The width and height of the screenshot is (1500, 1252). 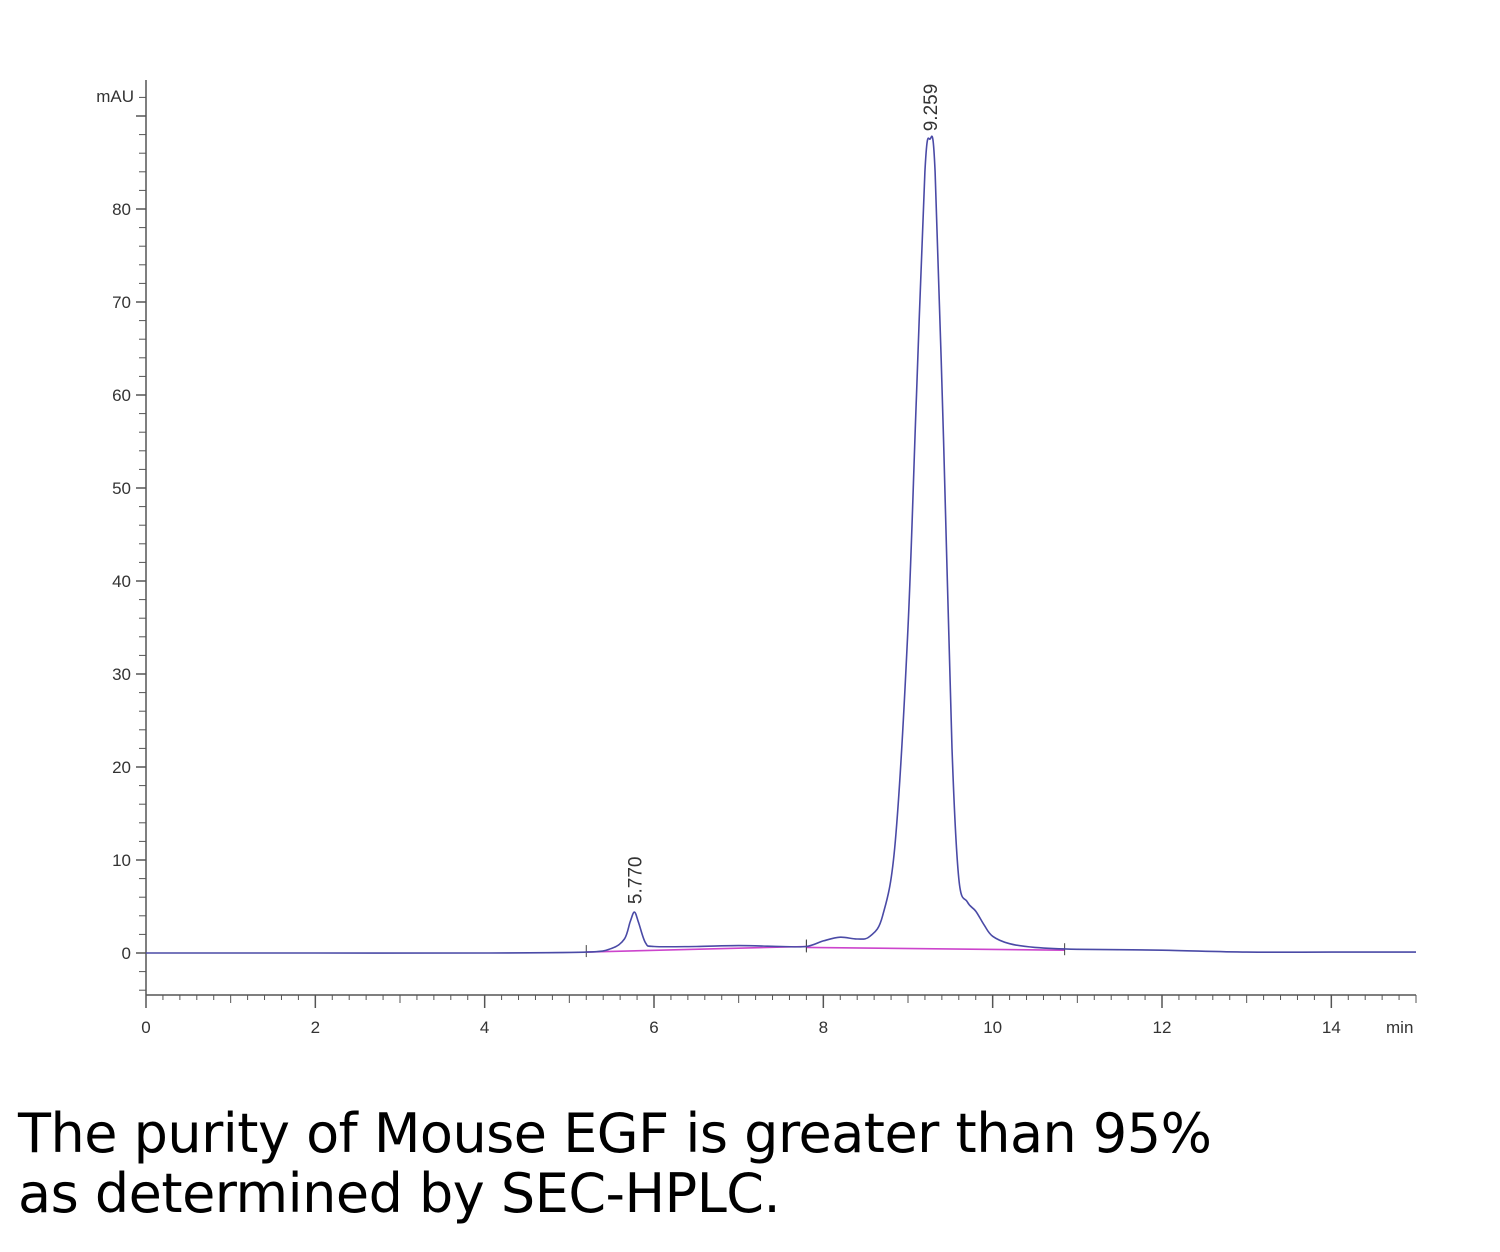 I want to click on x-tick-label: 8, so click(x=823, y=1027).